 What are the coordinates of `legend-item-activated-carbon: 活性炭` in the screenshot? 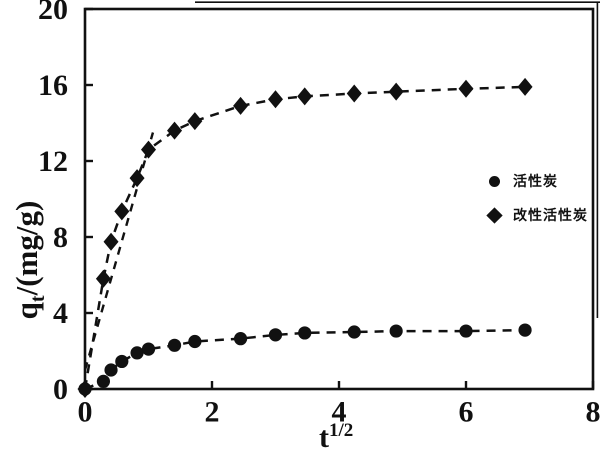 It's located at (538, 181).